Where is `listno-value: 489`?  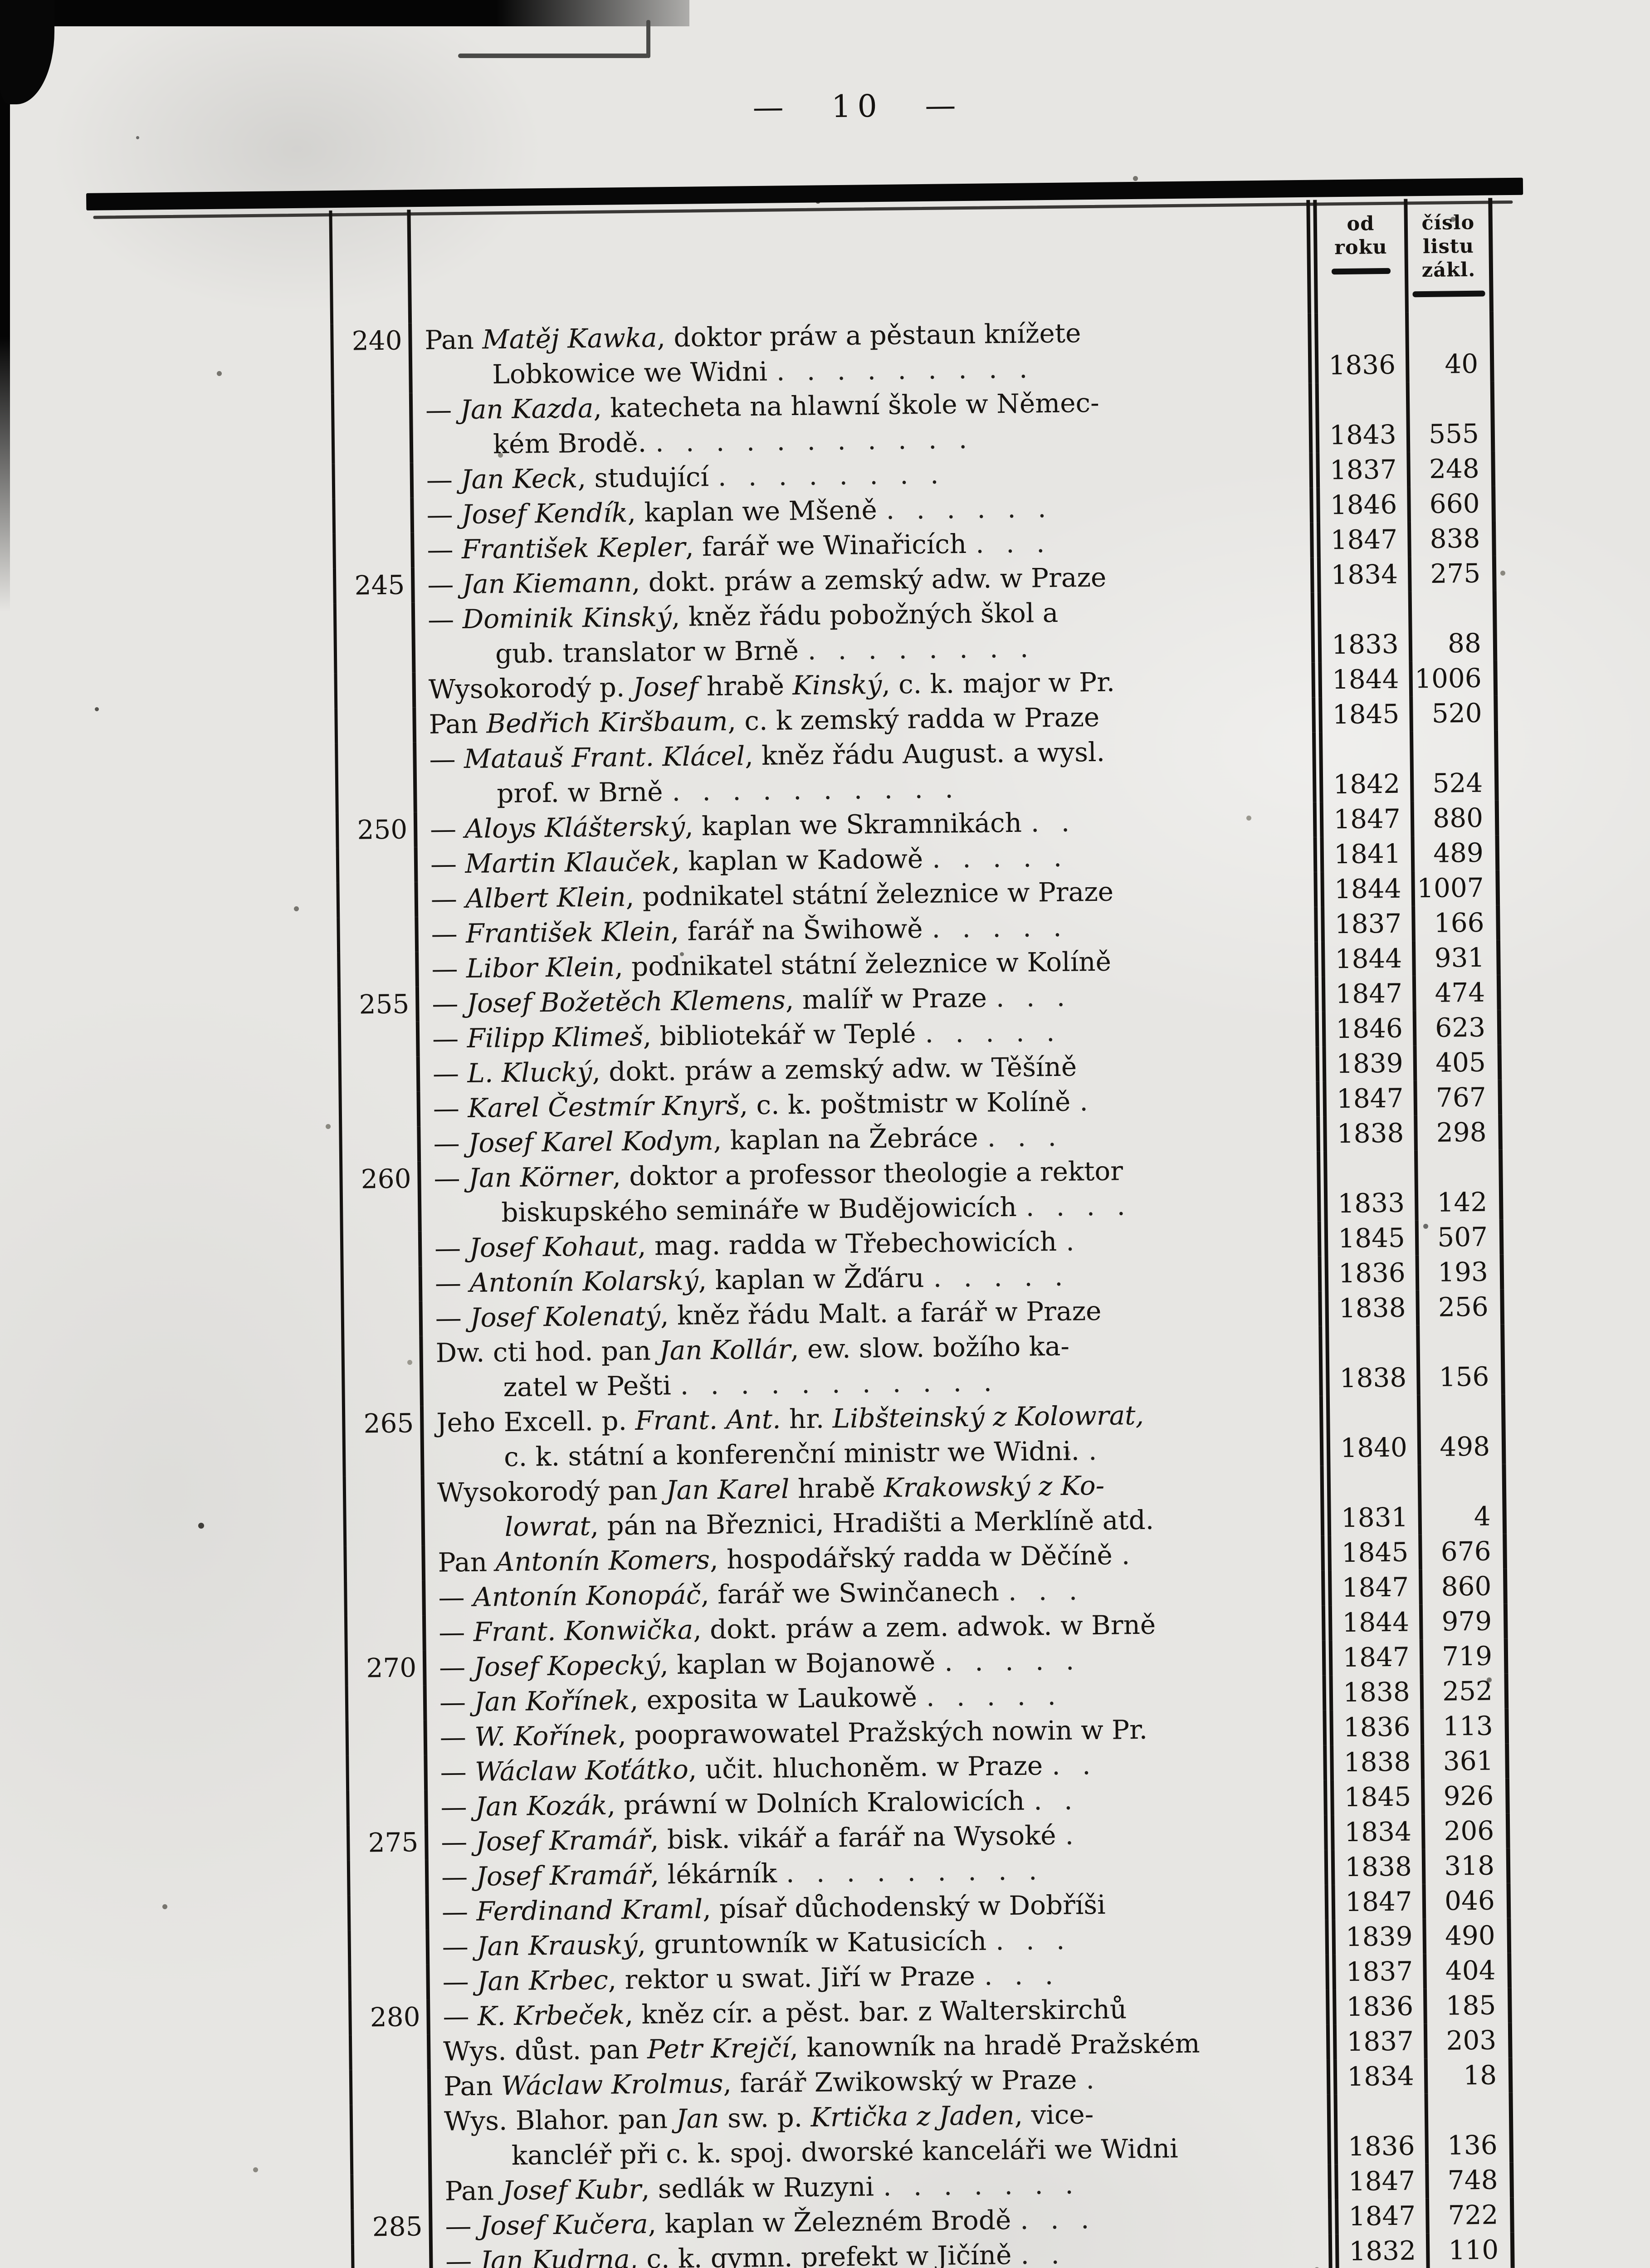
listno-value: 489 is located at coordinates (1459, 853).